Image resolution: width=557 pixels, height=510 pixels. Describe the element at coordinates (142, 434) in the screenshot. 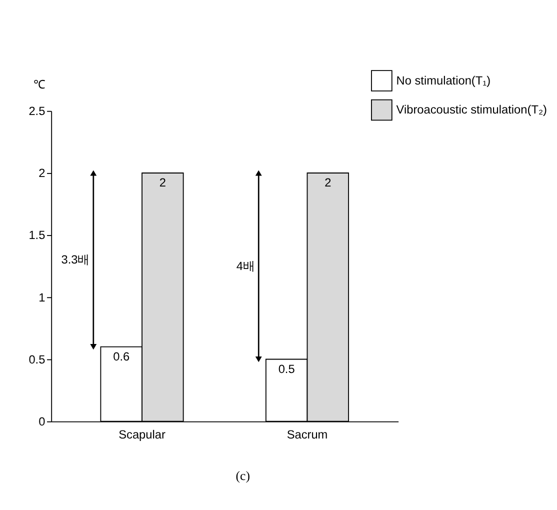

I see `x-tick-label: Scapular` at that location.